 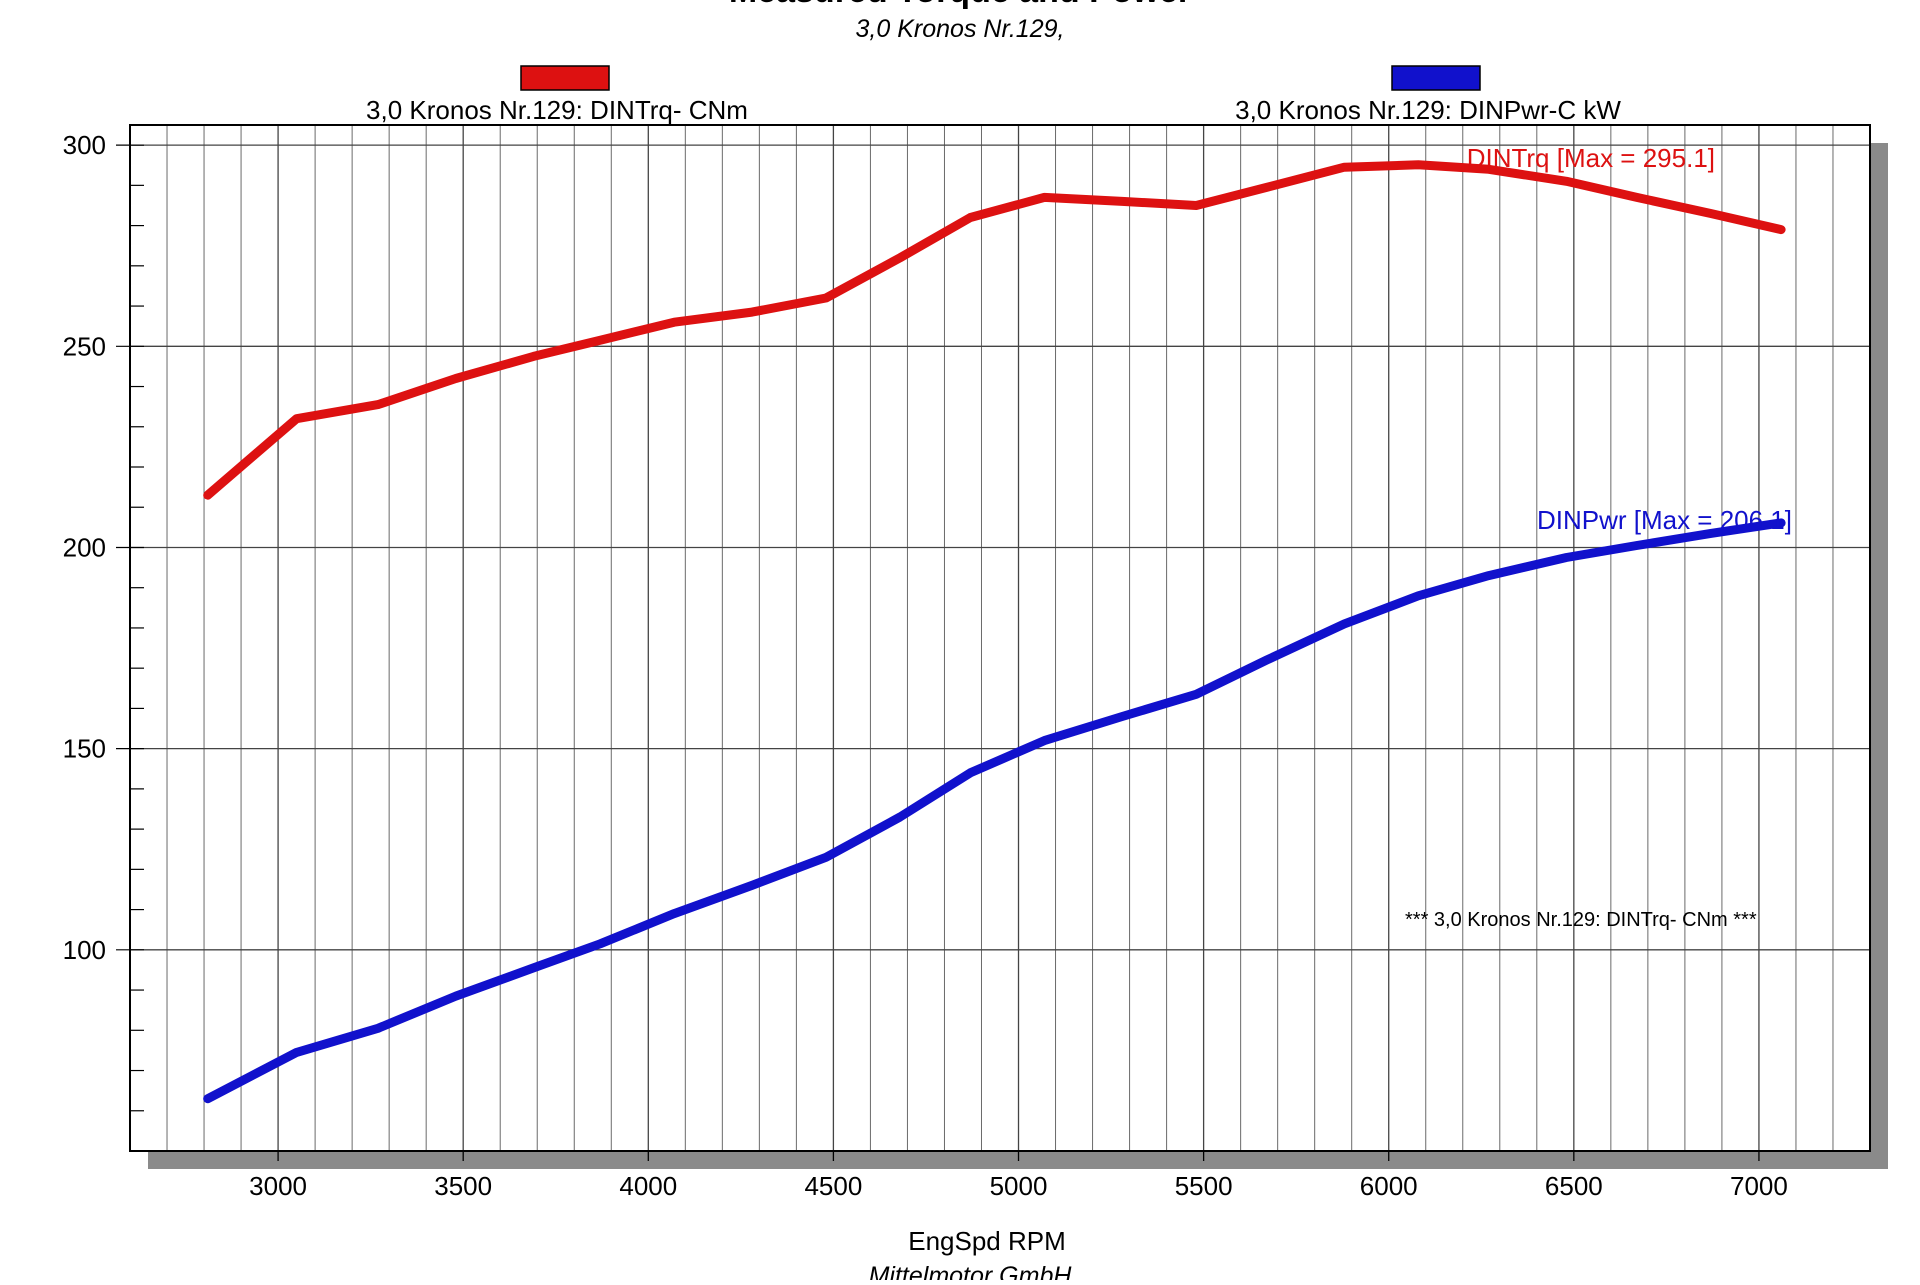 I want to click on max-label-power: DINPwr [Max = 206.1], so click(x=1664, y=520).